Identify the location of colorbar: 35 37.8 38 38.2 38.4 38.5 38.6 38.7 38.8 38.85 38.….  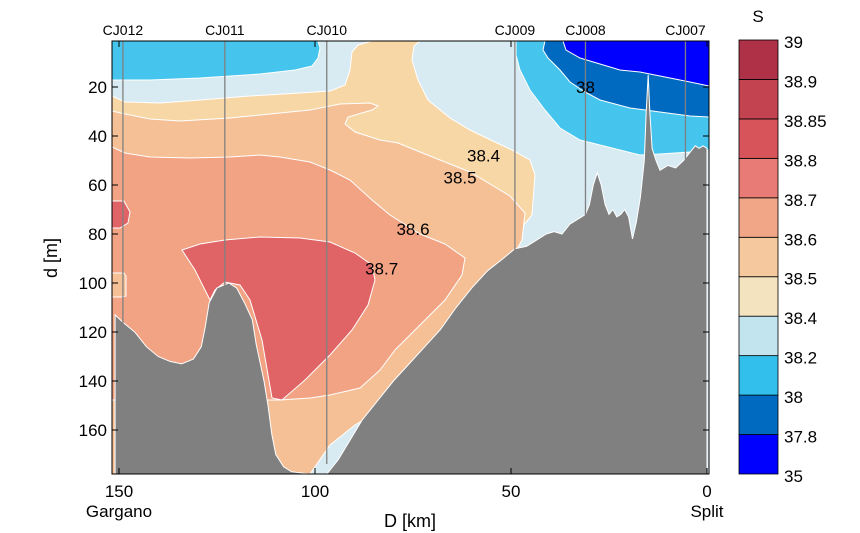
(782, 246).